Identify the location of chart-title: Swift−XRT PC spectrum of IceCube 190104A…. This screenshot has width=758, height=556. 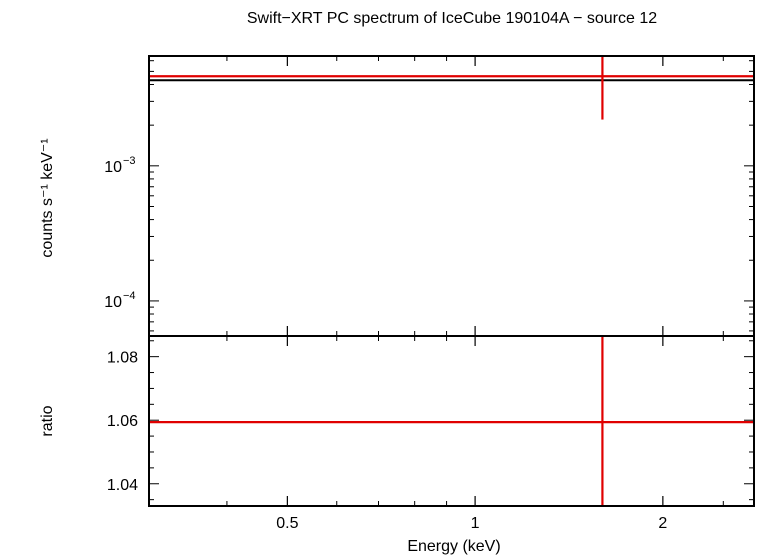
(452, 18).